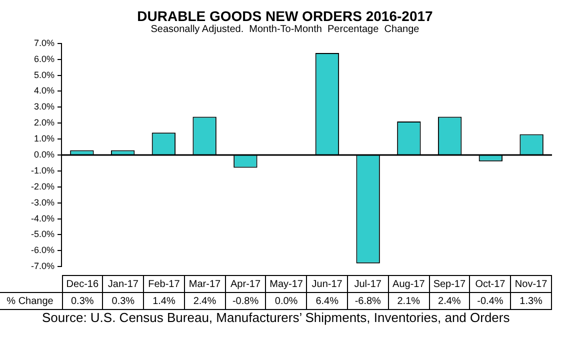  What do you see at coordinates (285, 16) in the screenshot?
I see `chart-title: DURABLE GOODS NEW ORDERS 2016-2017` at bounding box center [285, 16].